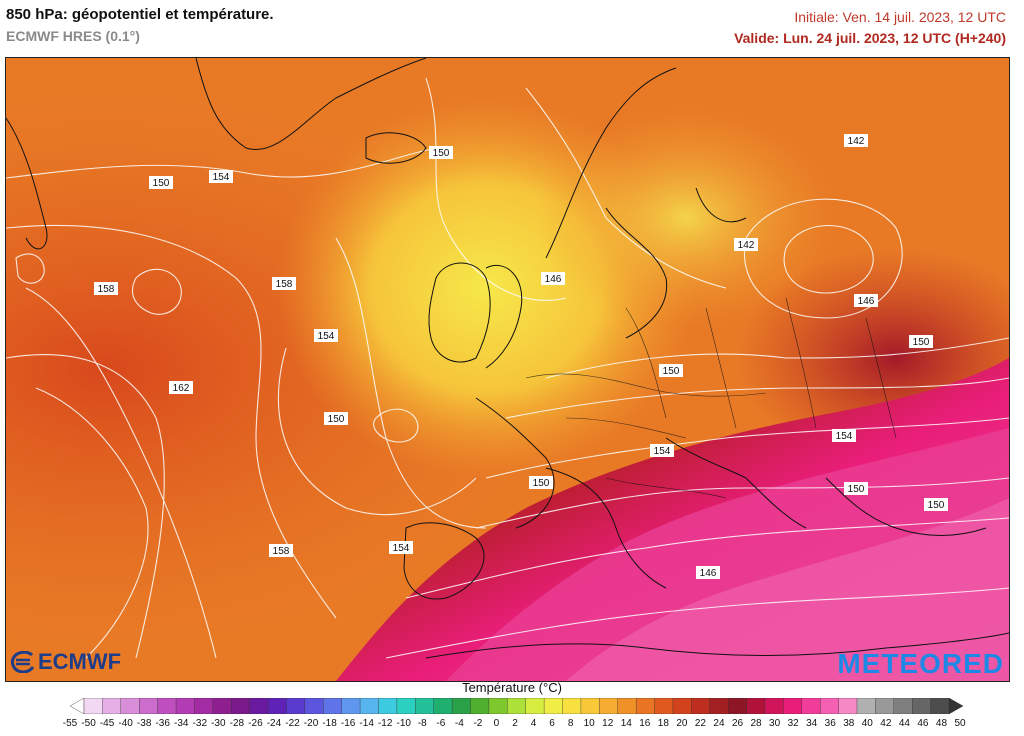  Describe the element at coordinates (441, 723) in the screenshot. I see `colorbar-tick-label: -6` at that location.